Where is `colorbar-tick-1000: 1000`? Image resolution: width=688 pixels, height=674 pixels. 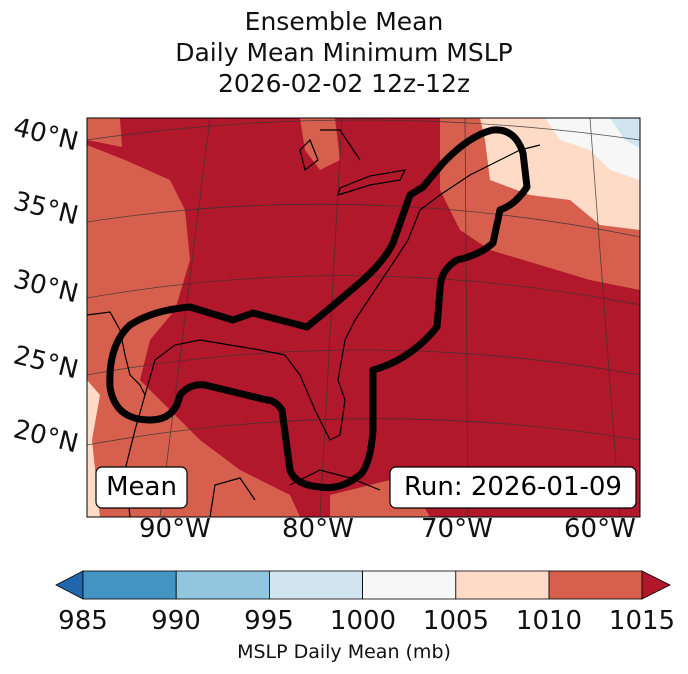 colorbar-tick-1000: 1000 is located at coordinates (363, 621).